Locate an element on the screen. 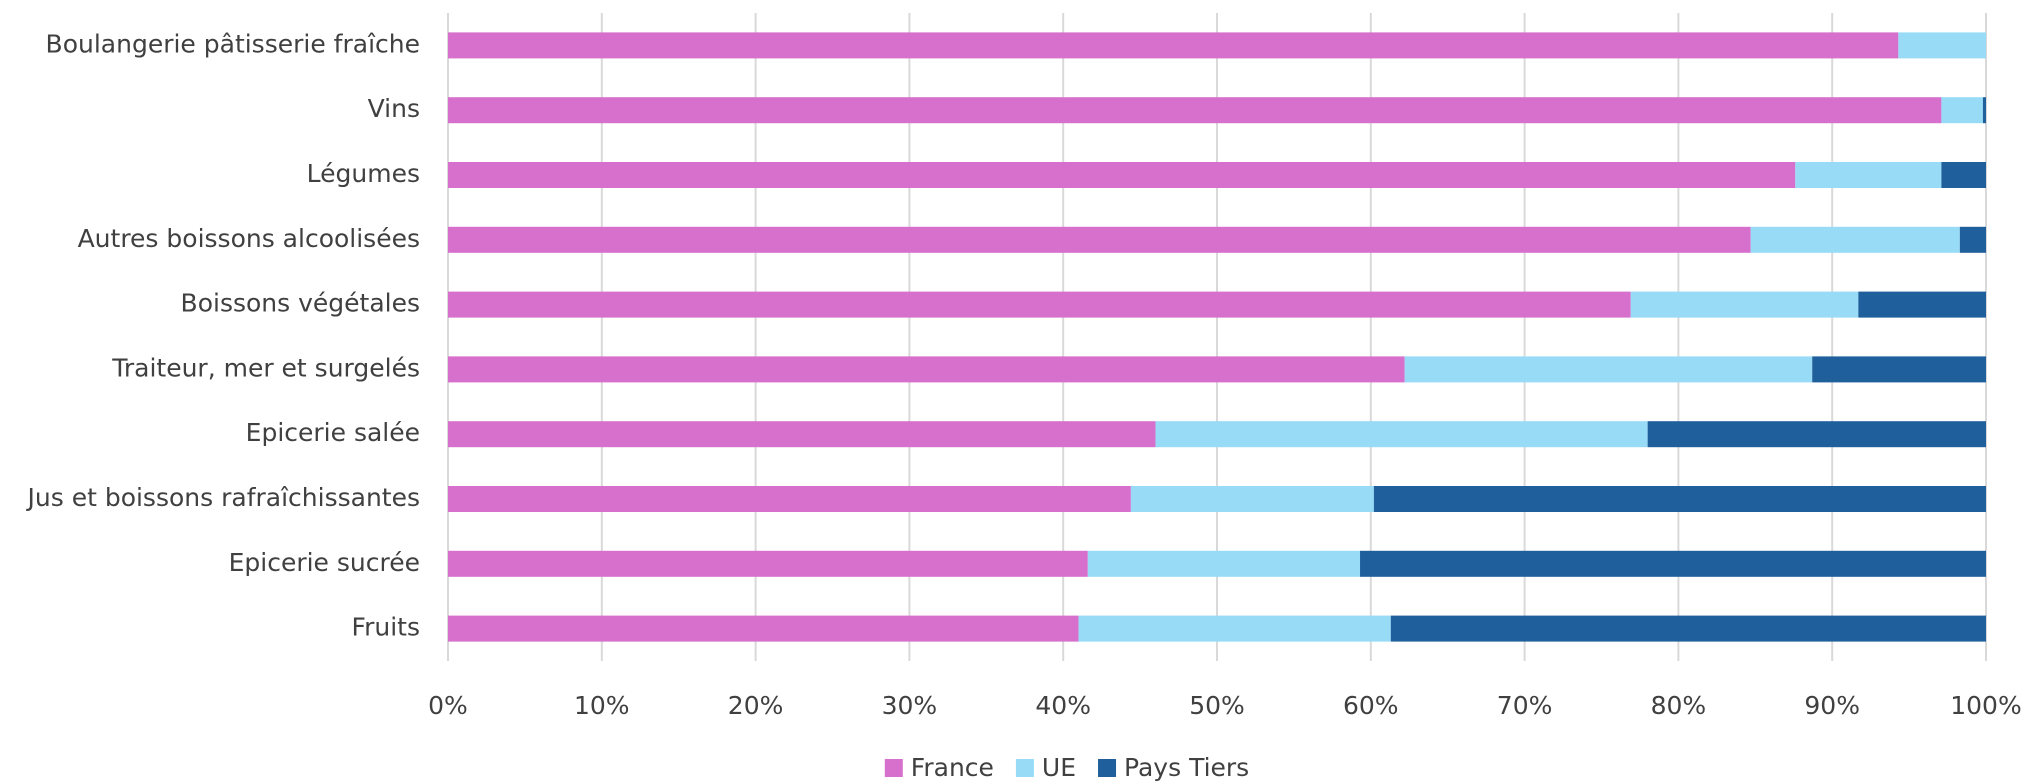 Image resolution: width=2025 pixels, height=784 pixels. y-tick-label: Vins is located at coordinates (394, 108).